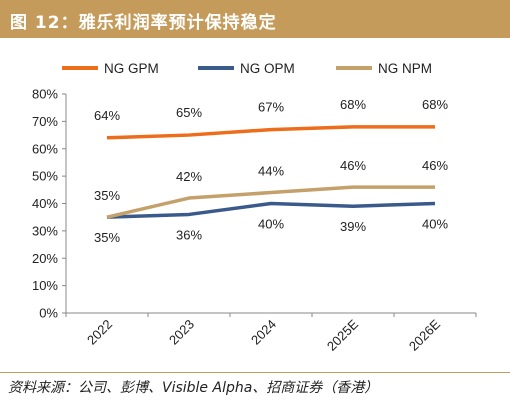 The image size is (510, 402). I want to click on series-line-ng-opm, so click(271, 210).